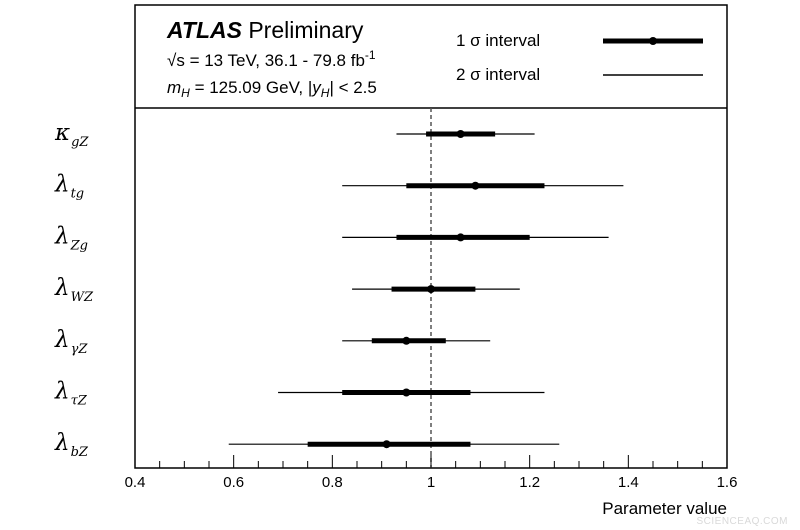  I want to click on mass-rapidity-line: mH = 125.09 GeV, |yH| < 2.5, so click(272, 89).